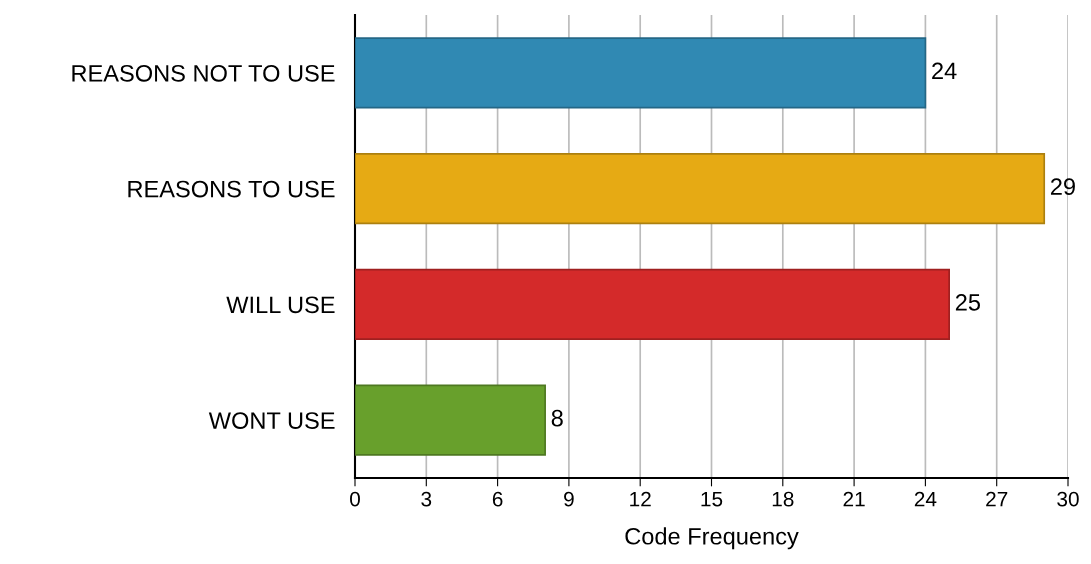  I want to click on x-axis-title: Code Frequency, so click(712, 538).